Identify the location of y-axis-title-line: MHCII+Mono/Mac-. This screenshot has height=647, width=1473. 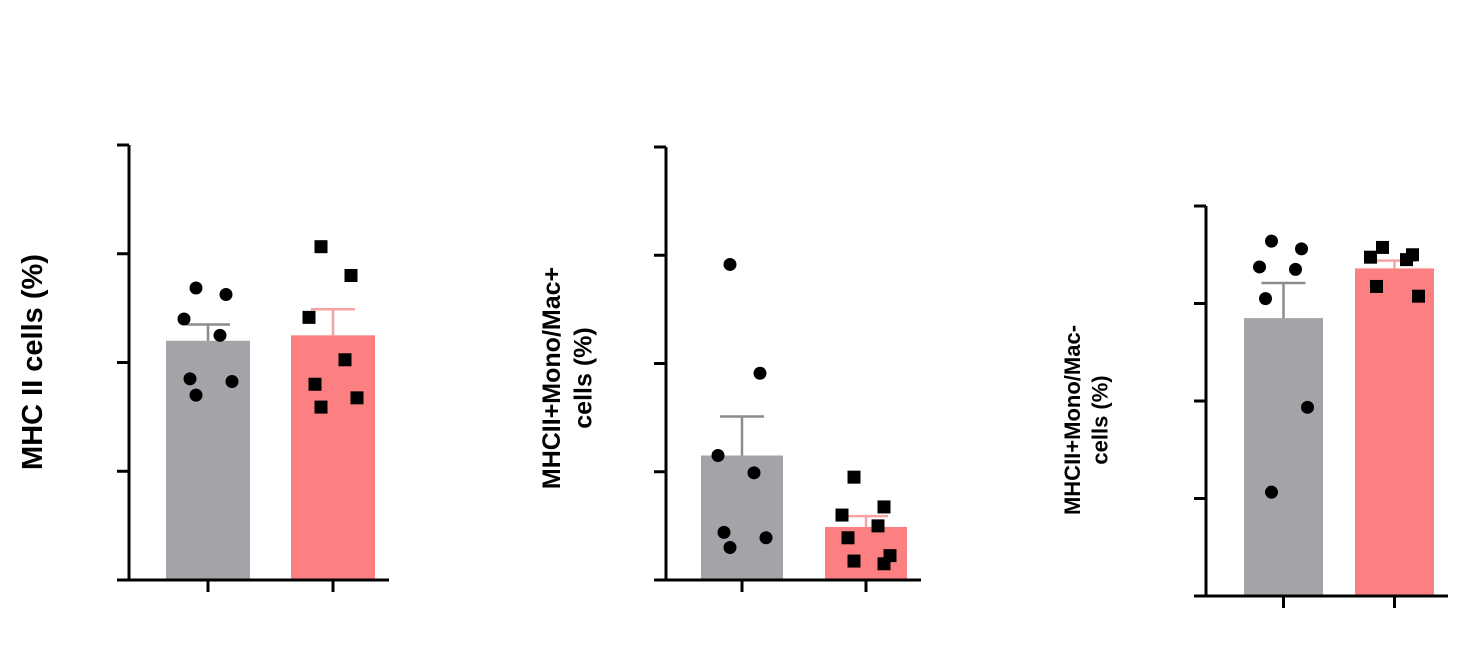
(1072, 420).